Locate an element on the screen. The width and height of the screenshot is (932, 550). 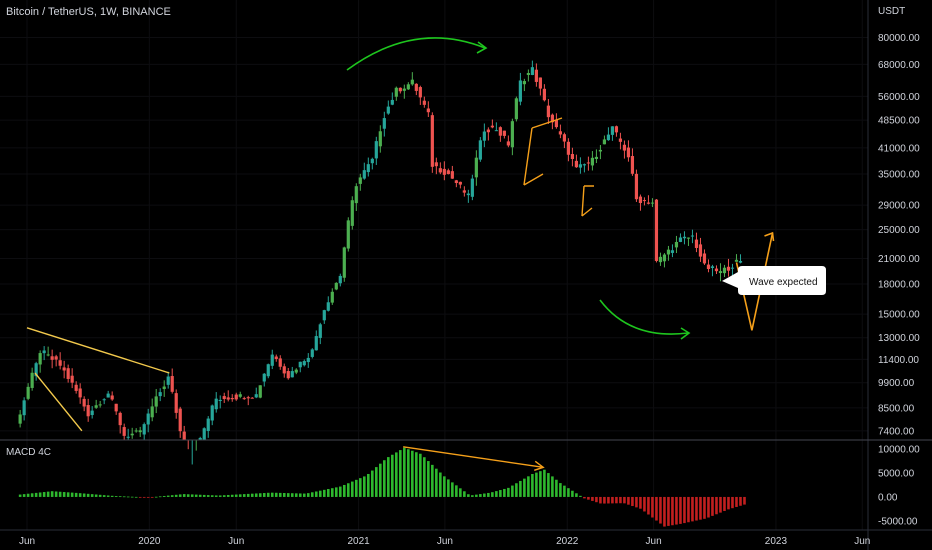
price-tick-label: 15000.00 is located at coordinates (899, 315).